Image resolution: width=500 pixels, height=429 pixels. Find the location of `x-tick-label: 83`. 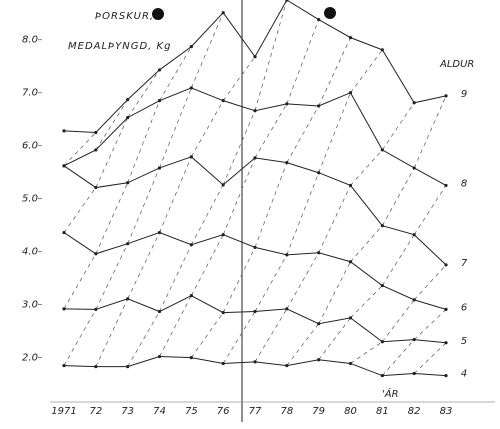

x-tick-label: 83 is located at coordinates (446, 411).